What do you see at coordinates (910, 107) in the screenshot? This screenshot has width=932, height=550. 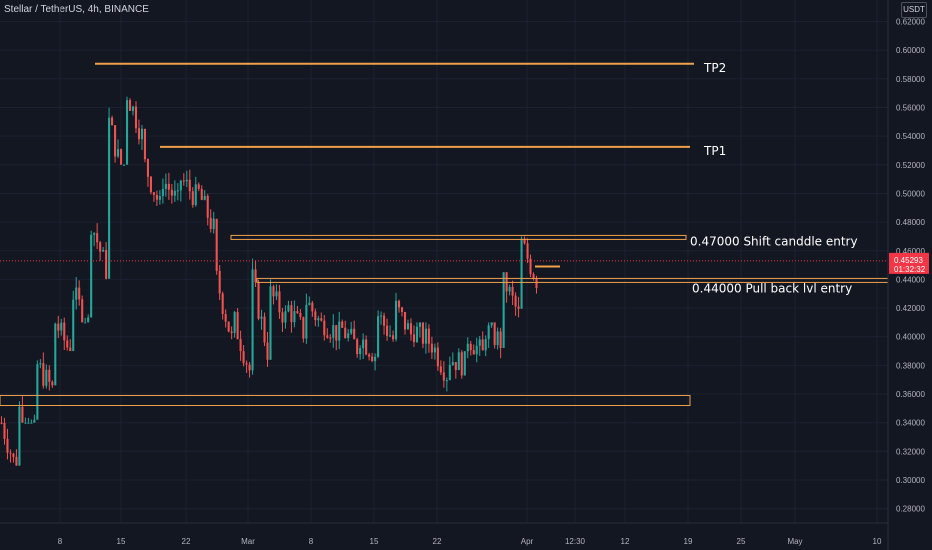 I see `price-tick-label: 0.56000` at bounding box center [910, 107].